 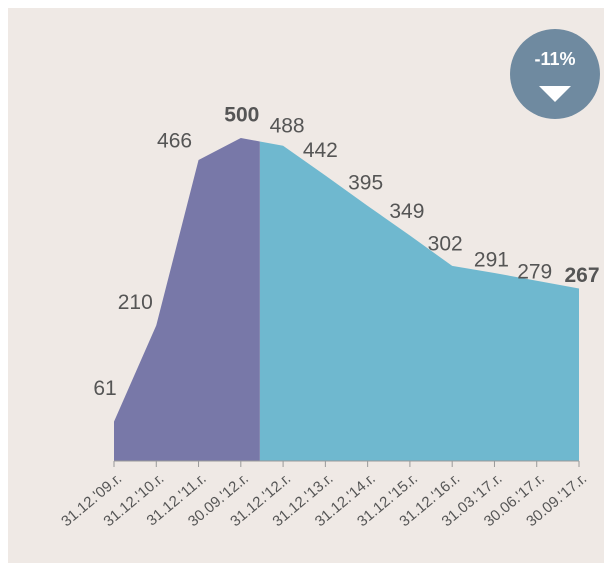 I want to click on value-label: 302, so click(x=445, y=243).